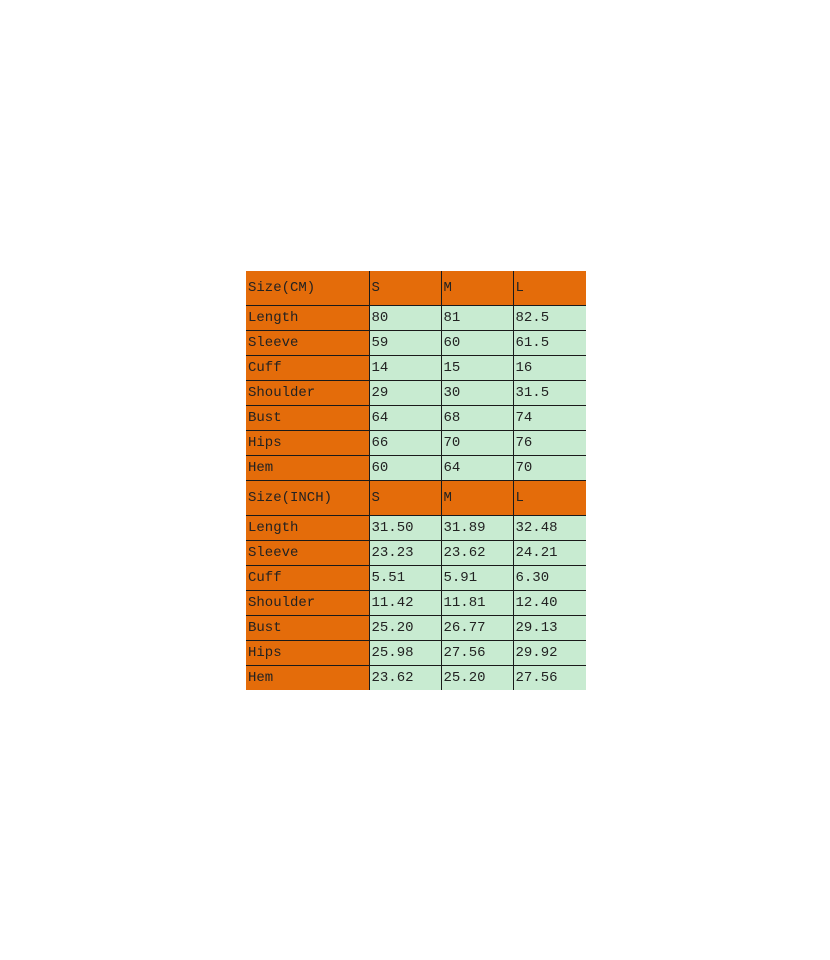  I want to click on measurement-value: 29.13, so click(549, 628).